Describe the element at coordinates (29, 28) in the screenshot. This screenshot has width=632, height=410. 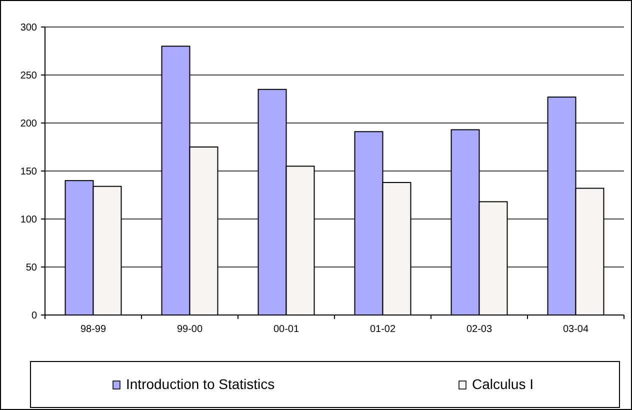
I see `y-tick-label: 300` at that location.